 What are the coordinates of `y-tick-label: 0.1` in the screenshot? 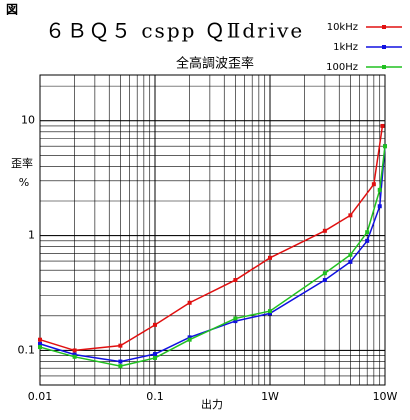 It's located at (27, 349).